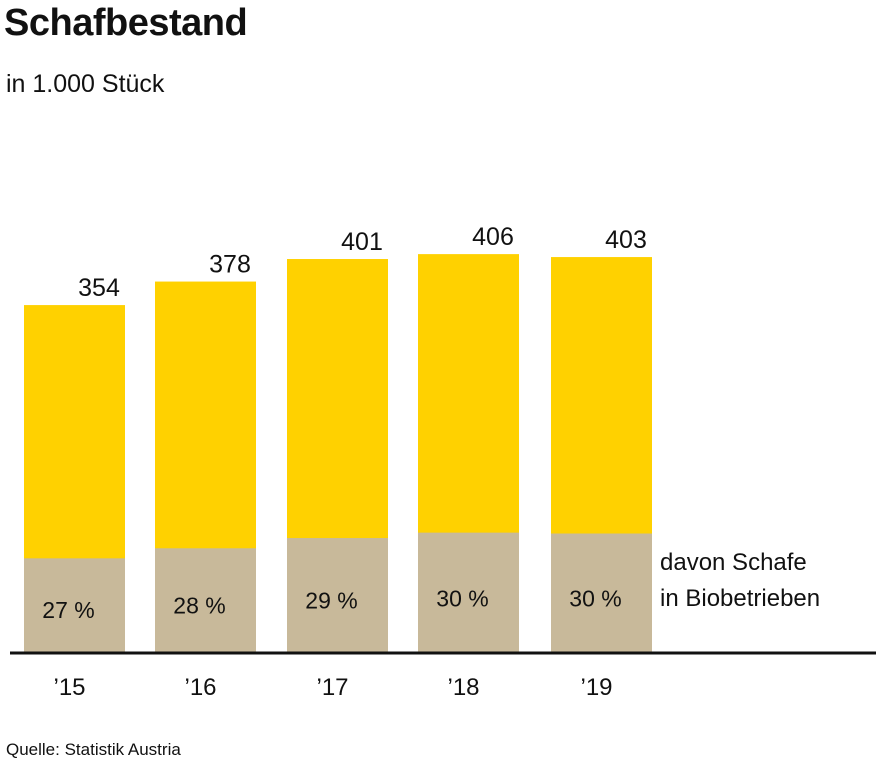 Image resolution: width=879 pixels, height=767 pixels. Describe the element at coordinates (126, 23) in the screenshot. I see `chart-title: Schafbestand` at that location.